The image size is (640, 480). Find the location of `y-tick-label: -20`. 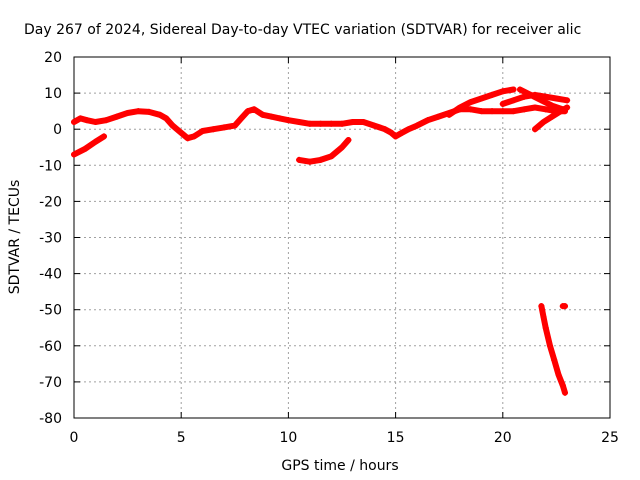

y-tick-label: -20 is located at coordinates (50, 202).